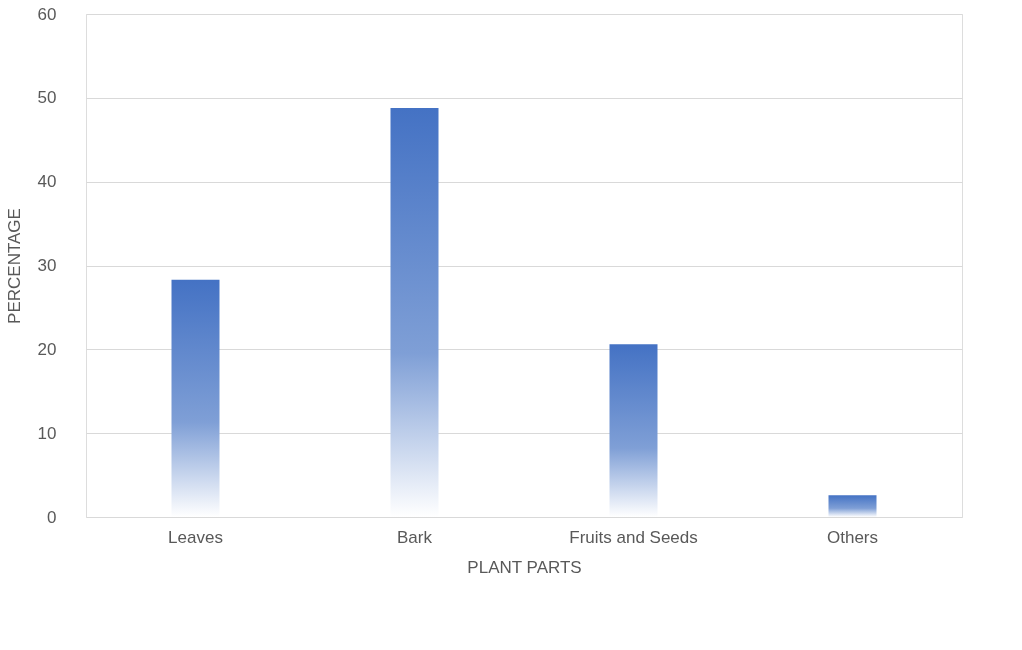 This screenshot has width=1022, height=650. What do you see at coordinates (47, 182) in the screenshot?
I see `y-tick-label: 40` at bounding box center [47, 182].